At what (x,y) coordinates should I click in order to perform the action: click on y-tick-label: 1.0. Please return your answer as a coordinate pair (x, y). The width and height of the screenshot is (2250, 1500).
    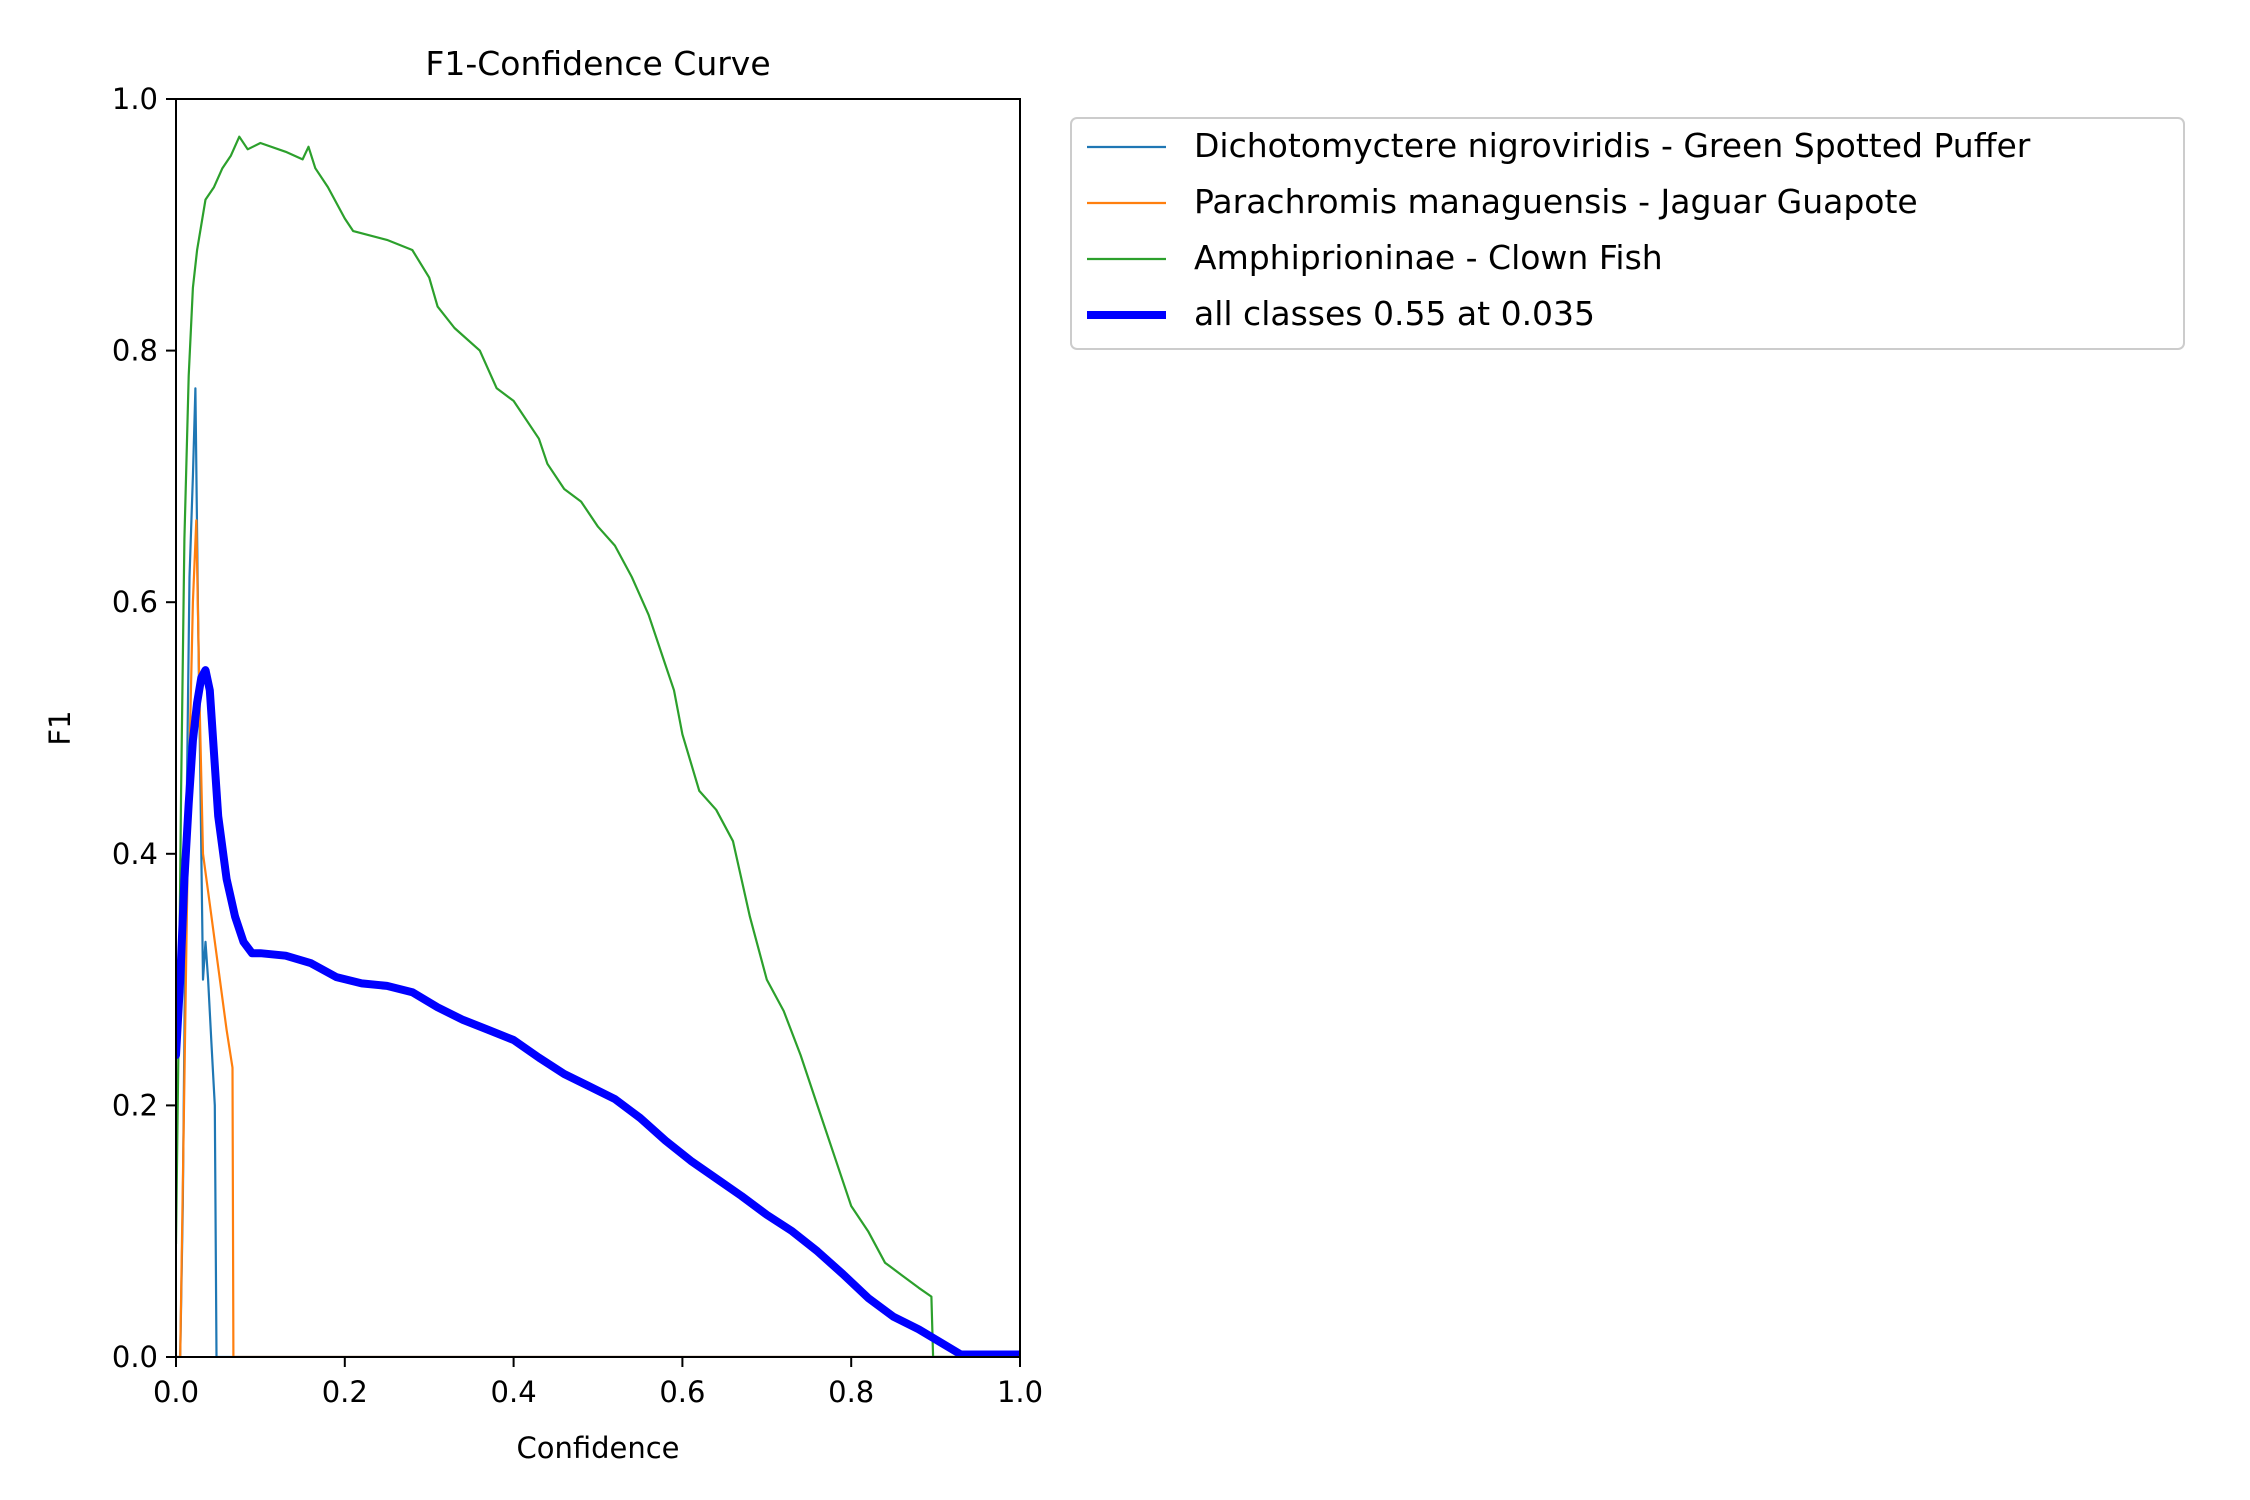
    Looking at the image, I should click on (135, 99).